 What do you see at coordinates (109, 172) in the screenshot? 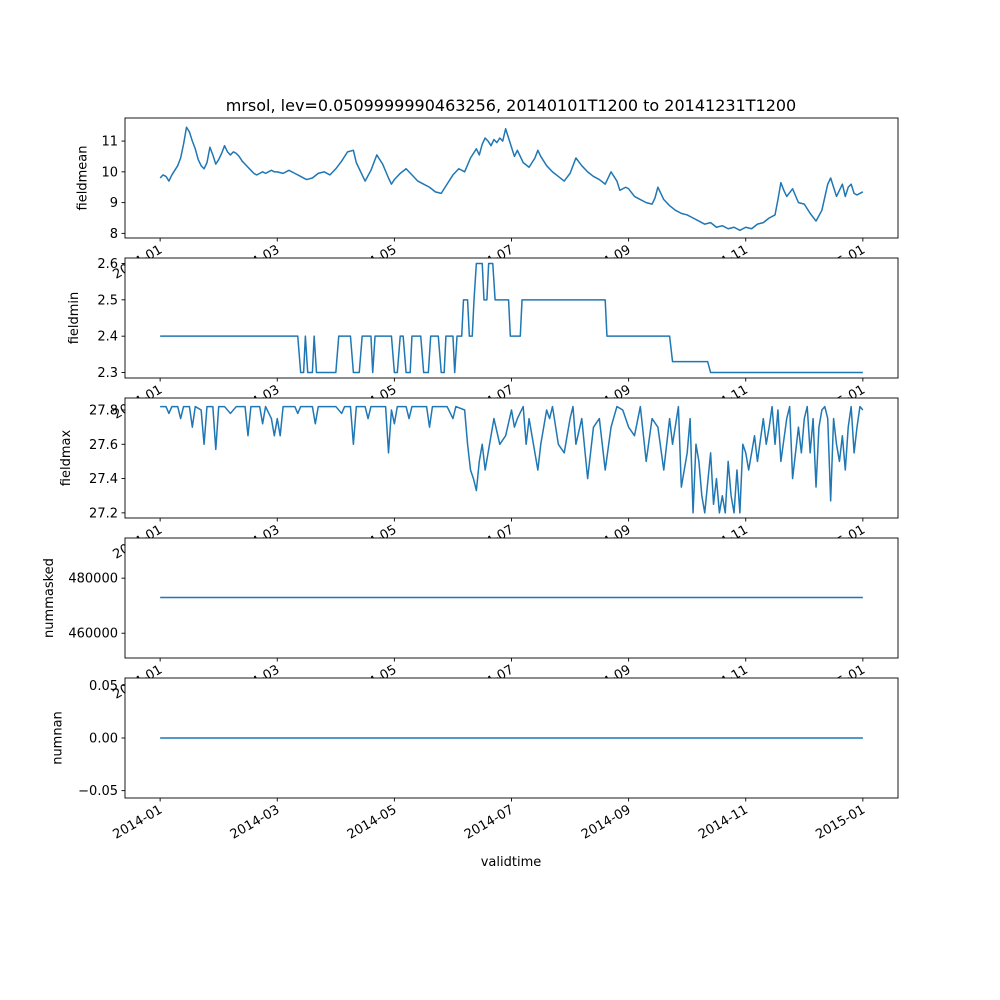
I see `subplot-0-ytick-label: 10` at bounding box center [109, 172].